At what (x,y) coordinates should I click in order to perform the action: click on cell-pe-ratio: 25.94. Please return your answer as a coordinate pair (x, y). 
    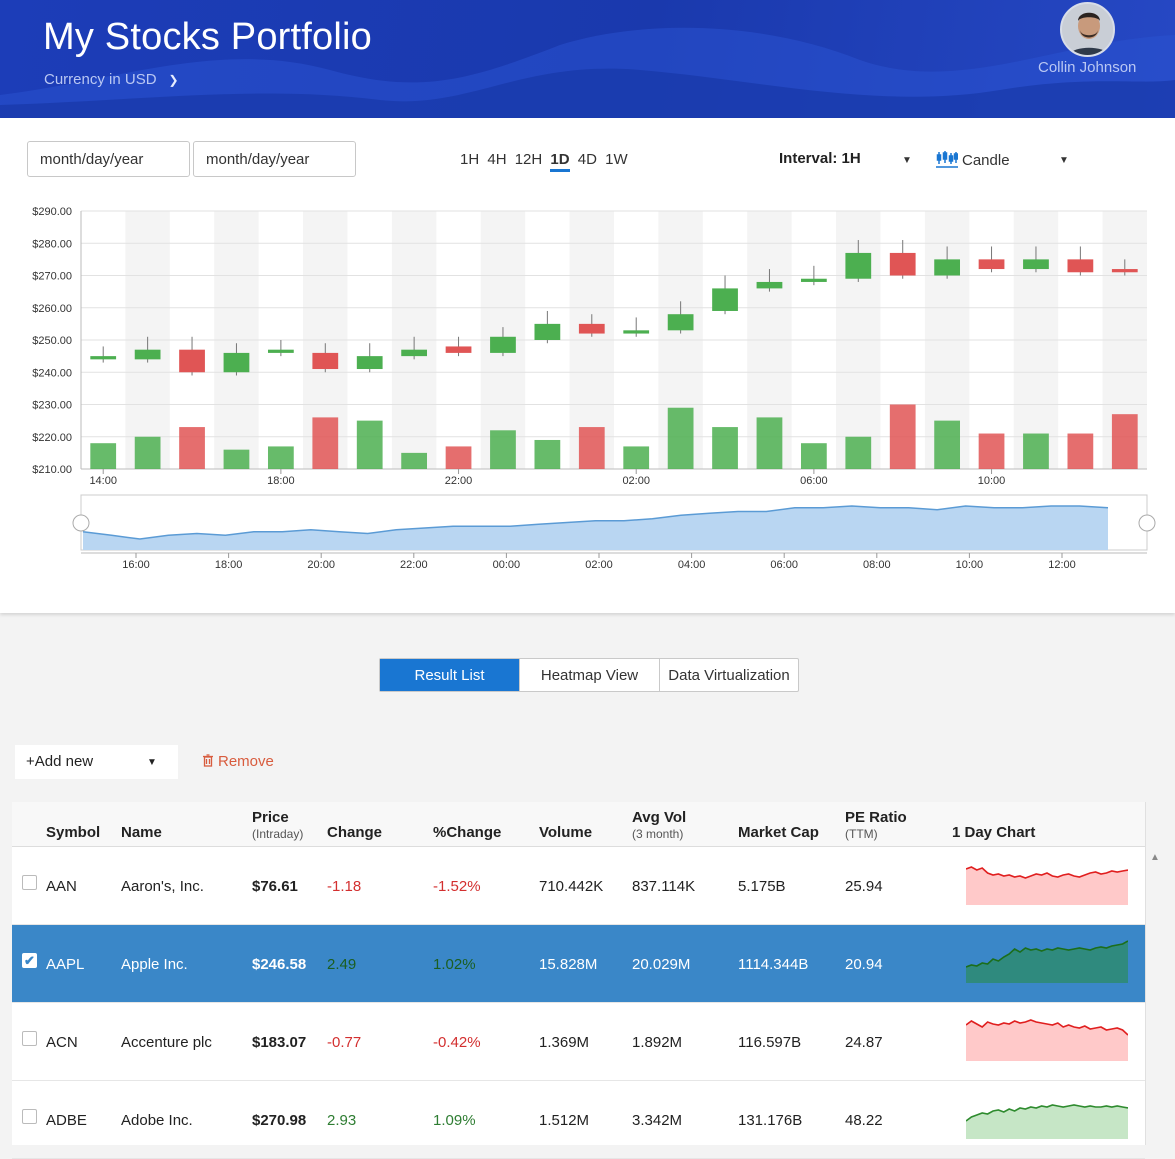
    Looking at the image, I should click on (864, 886).